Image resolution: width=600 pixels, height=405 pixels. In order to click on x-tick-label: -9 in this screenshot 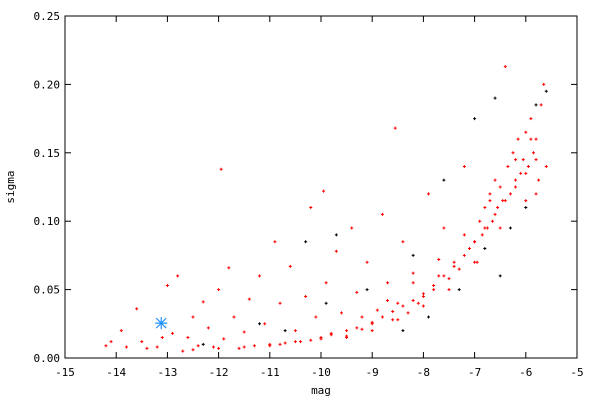, I will do `click(372, 372)`.